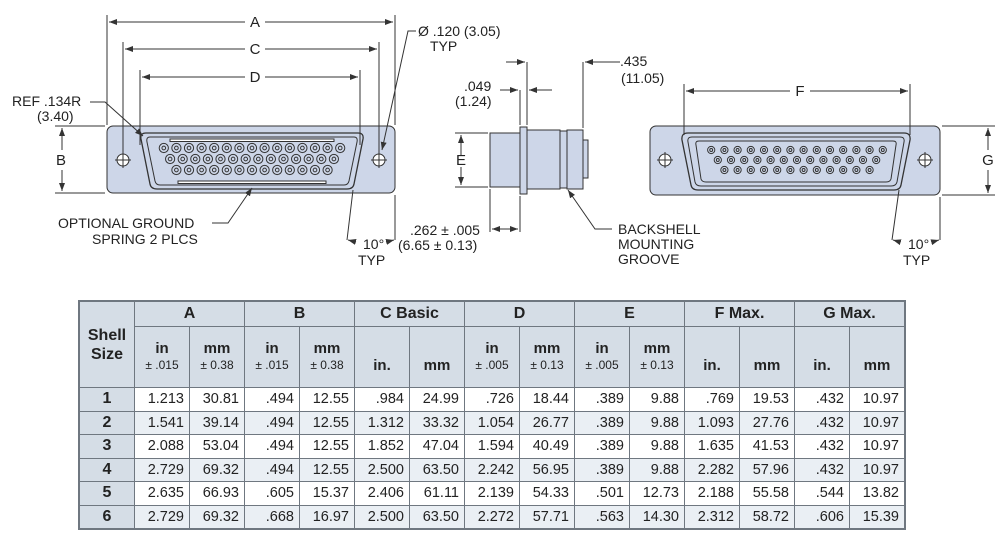 Image resolution: width=1000 pixels, height=537 pixels. Describe the element at coordinates (629, 313) in the screenshot. I see `column-group-header: E` at that location.